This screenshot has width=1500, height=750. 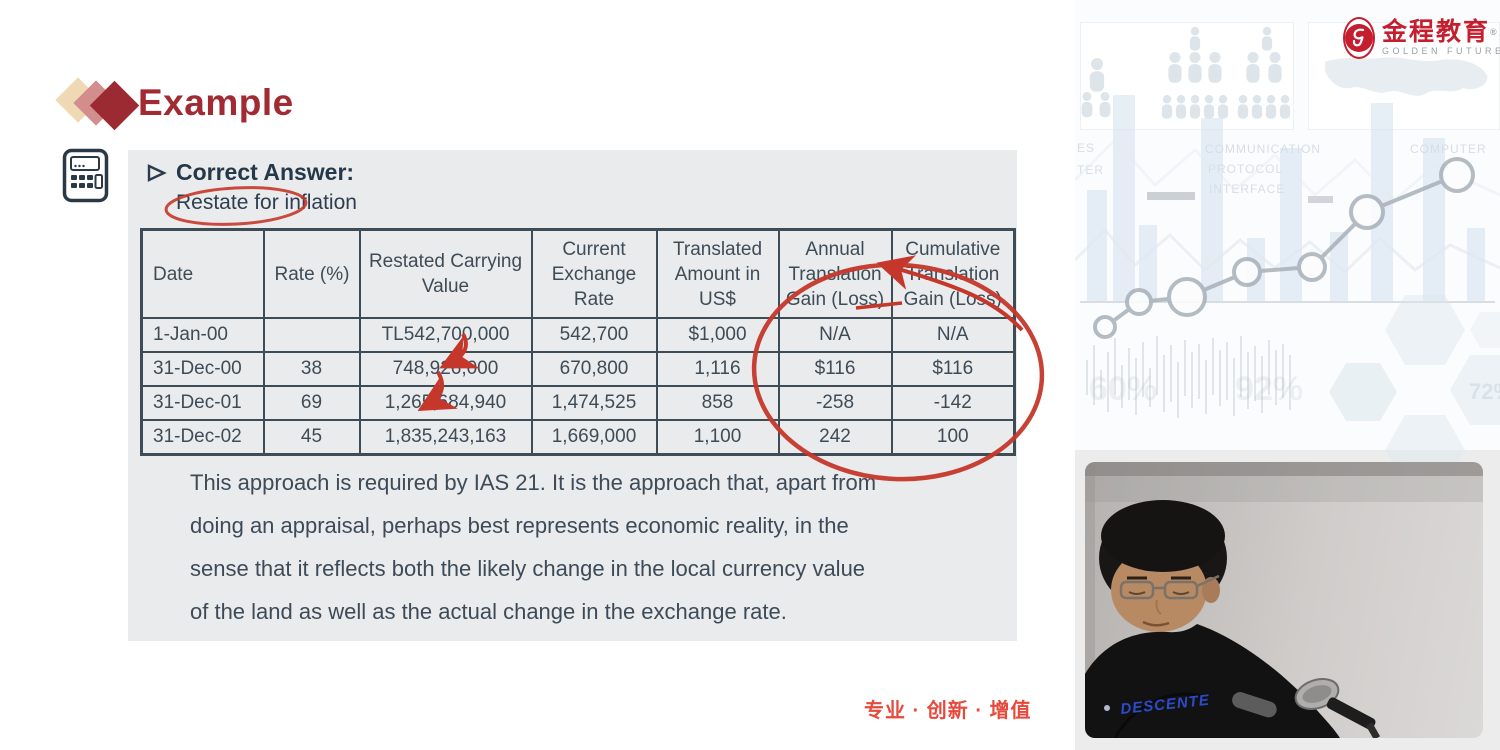 I want to click on logo-english-text: GOLDEN FUTURE, so click(x=1441, y=50).